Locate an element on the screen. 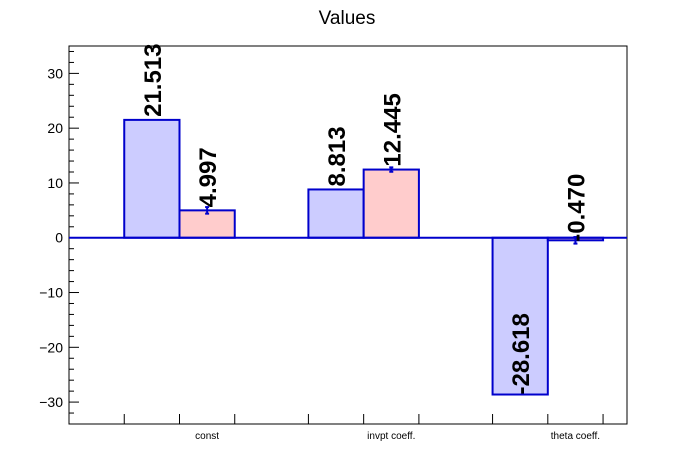  value-label: -0.470 is located at coordinates (576, 208).